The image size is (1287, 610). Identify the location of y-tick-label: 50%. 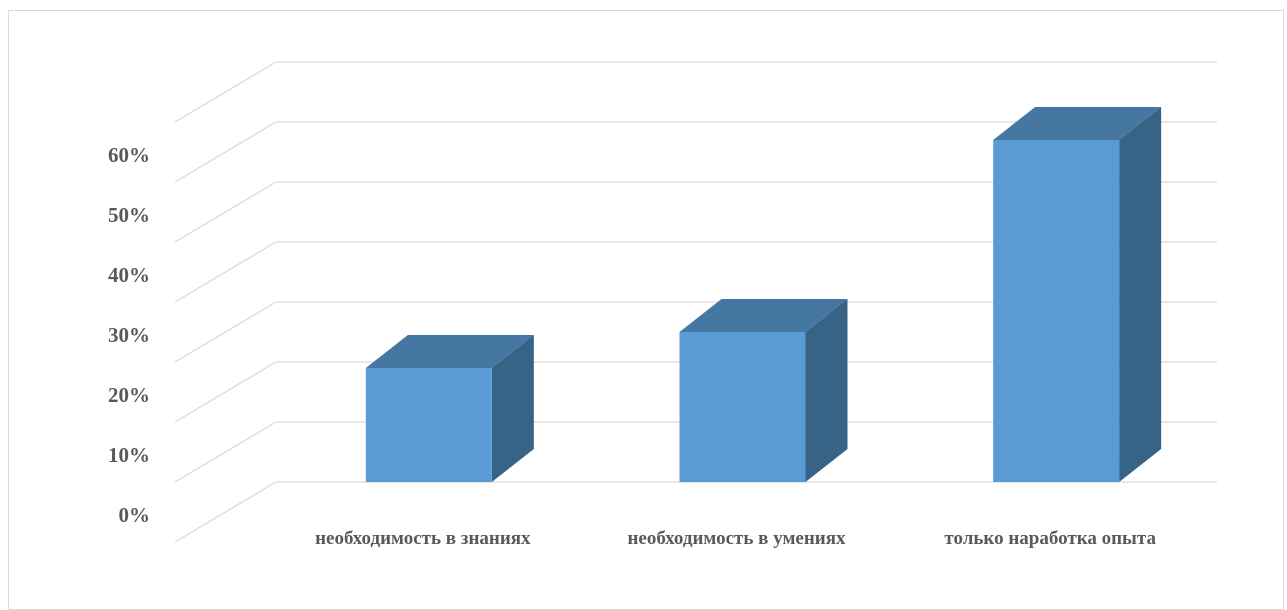
(129, 215).